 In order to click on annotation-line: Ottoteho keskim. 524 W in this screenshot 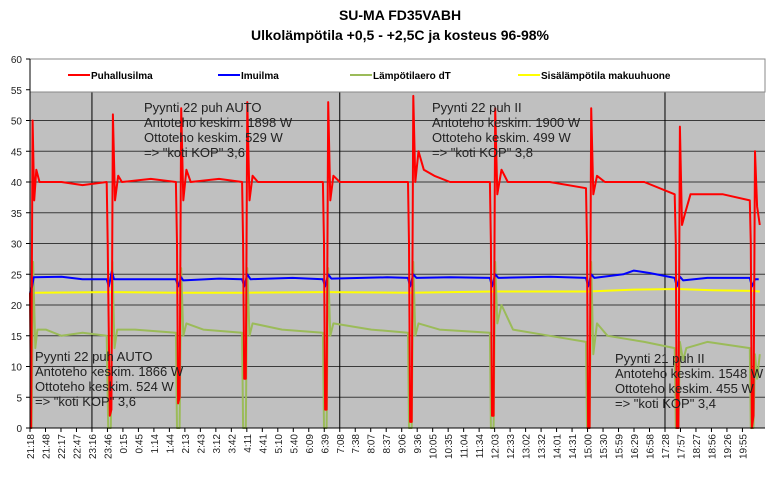, I will do `click(104, 386)`.